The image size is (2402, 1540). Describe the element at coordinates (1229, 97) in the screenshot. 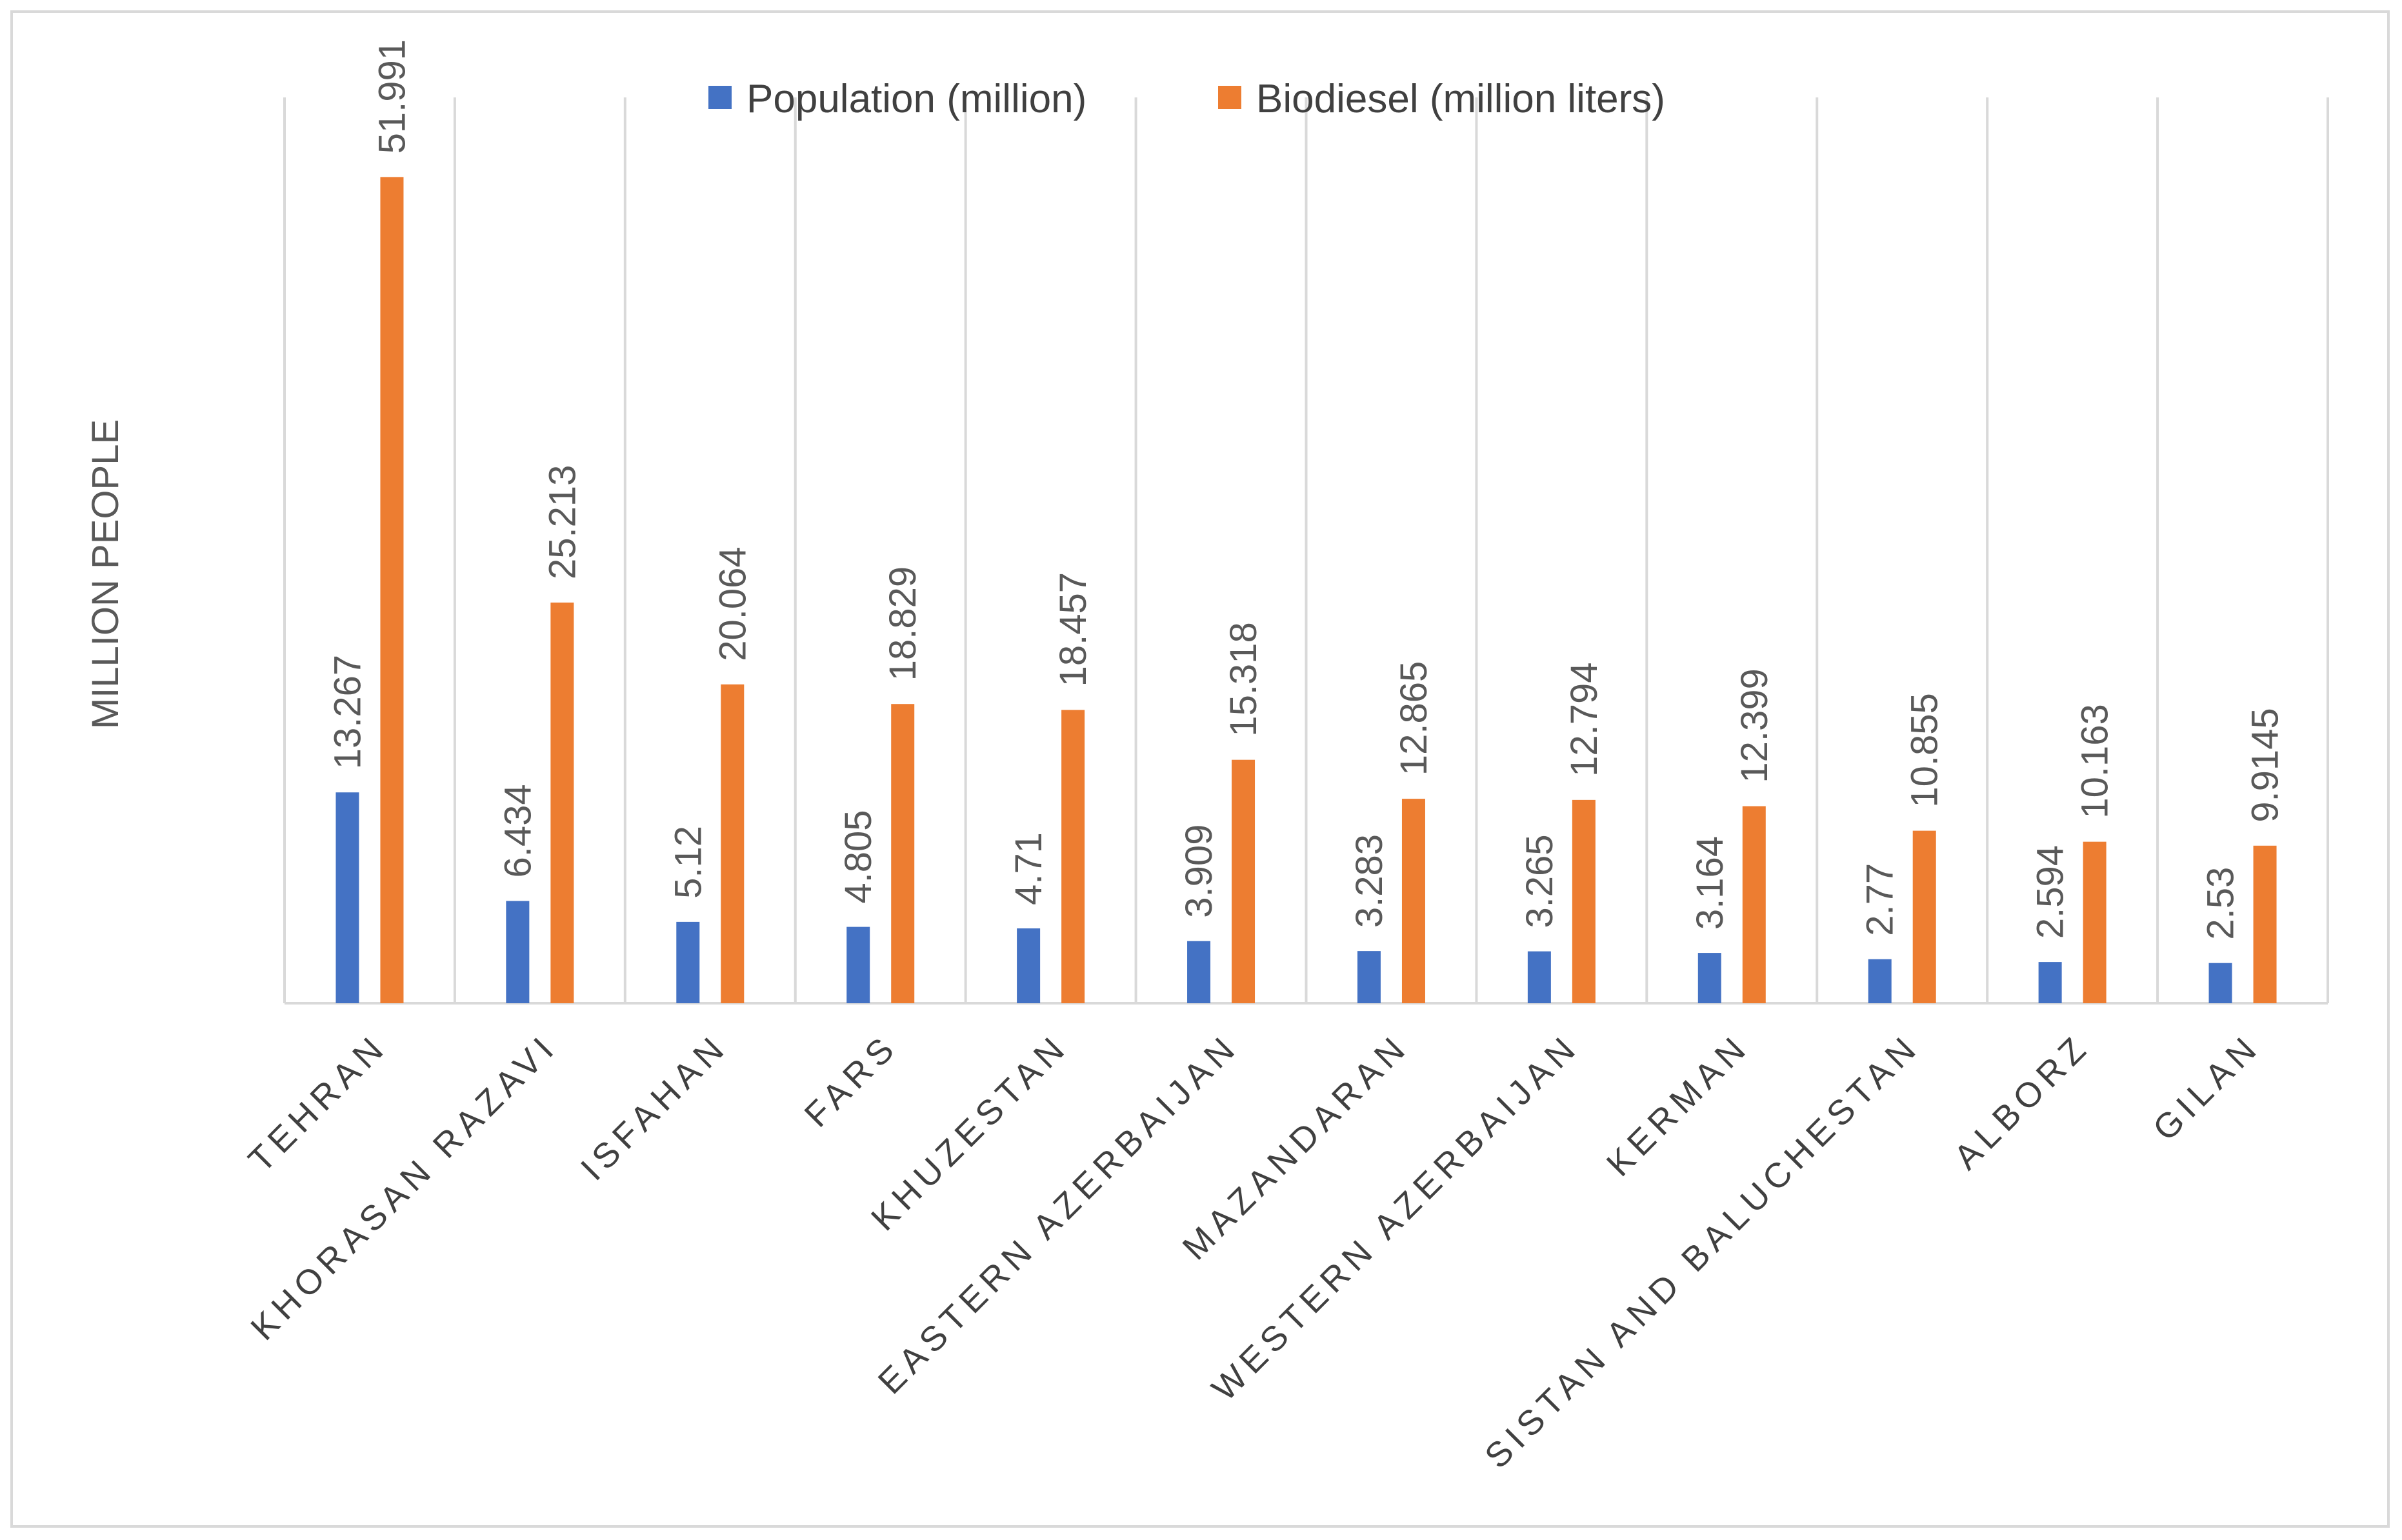

I see `legend-swatch-biodiesel` at that location.